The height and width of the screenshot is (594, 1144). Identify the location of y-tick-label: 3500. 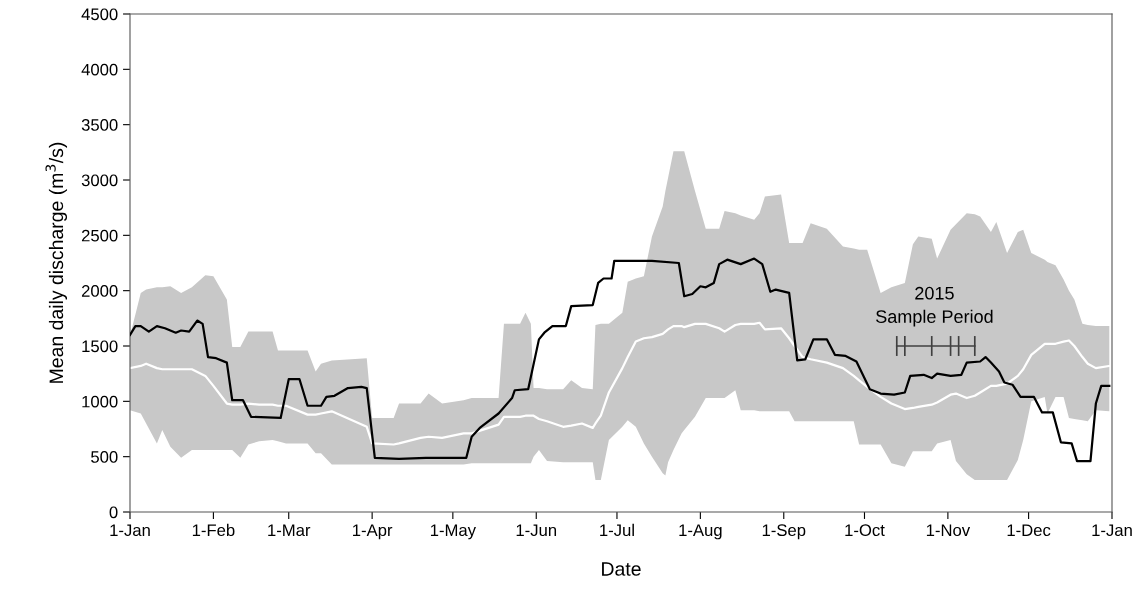
(99, 125).